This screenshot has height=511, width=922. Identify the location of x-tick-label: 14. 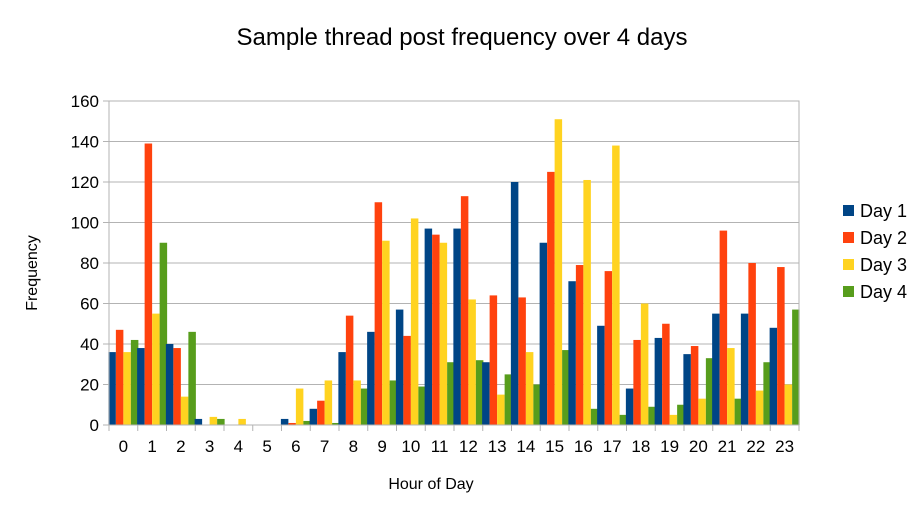
(525, 446).